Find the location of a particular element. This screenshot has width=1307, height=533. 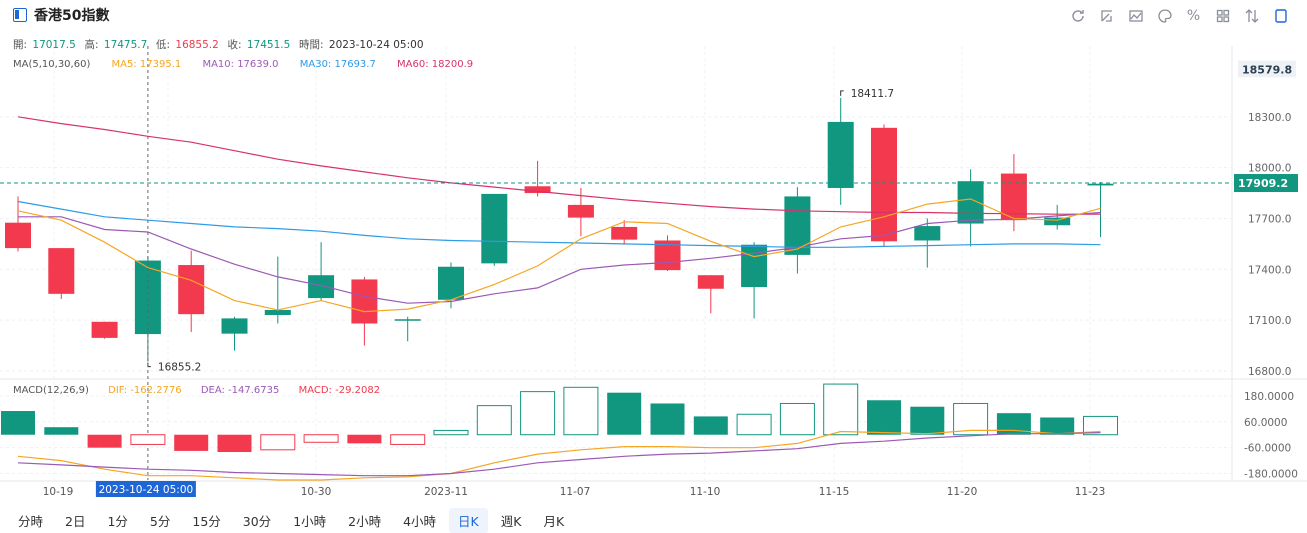

macd-legend-name: MACD(12,26,9) is located at coordinates (51, 390).